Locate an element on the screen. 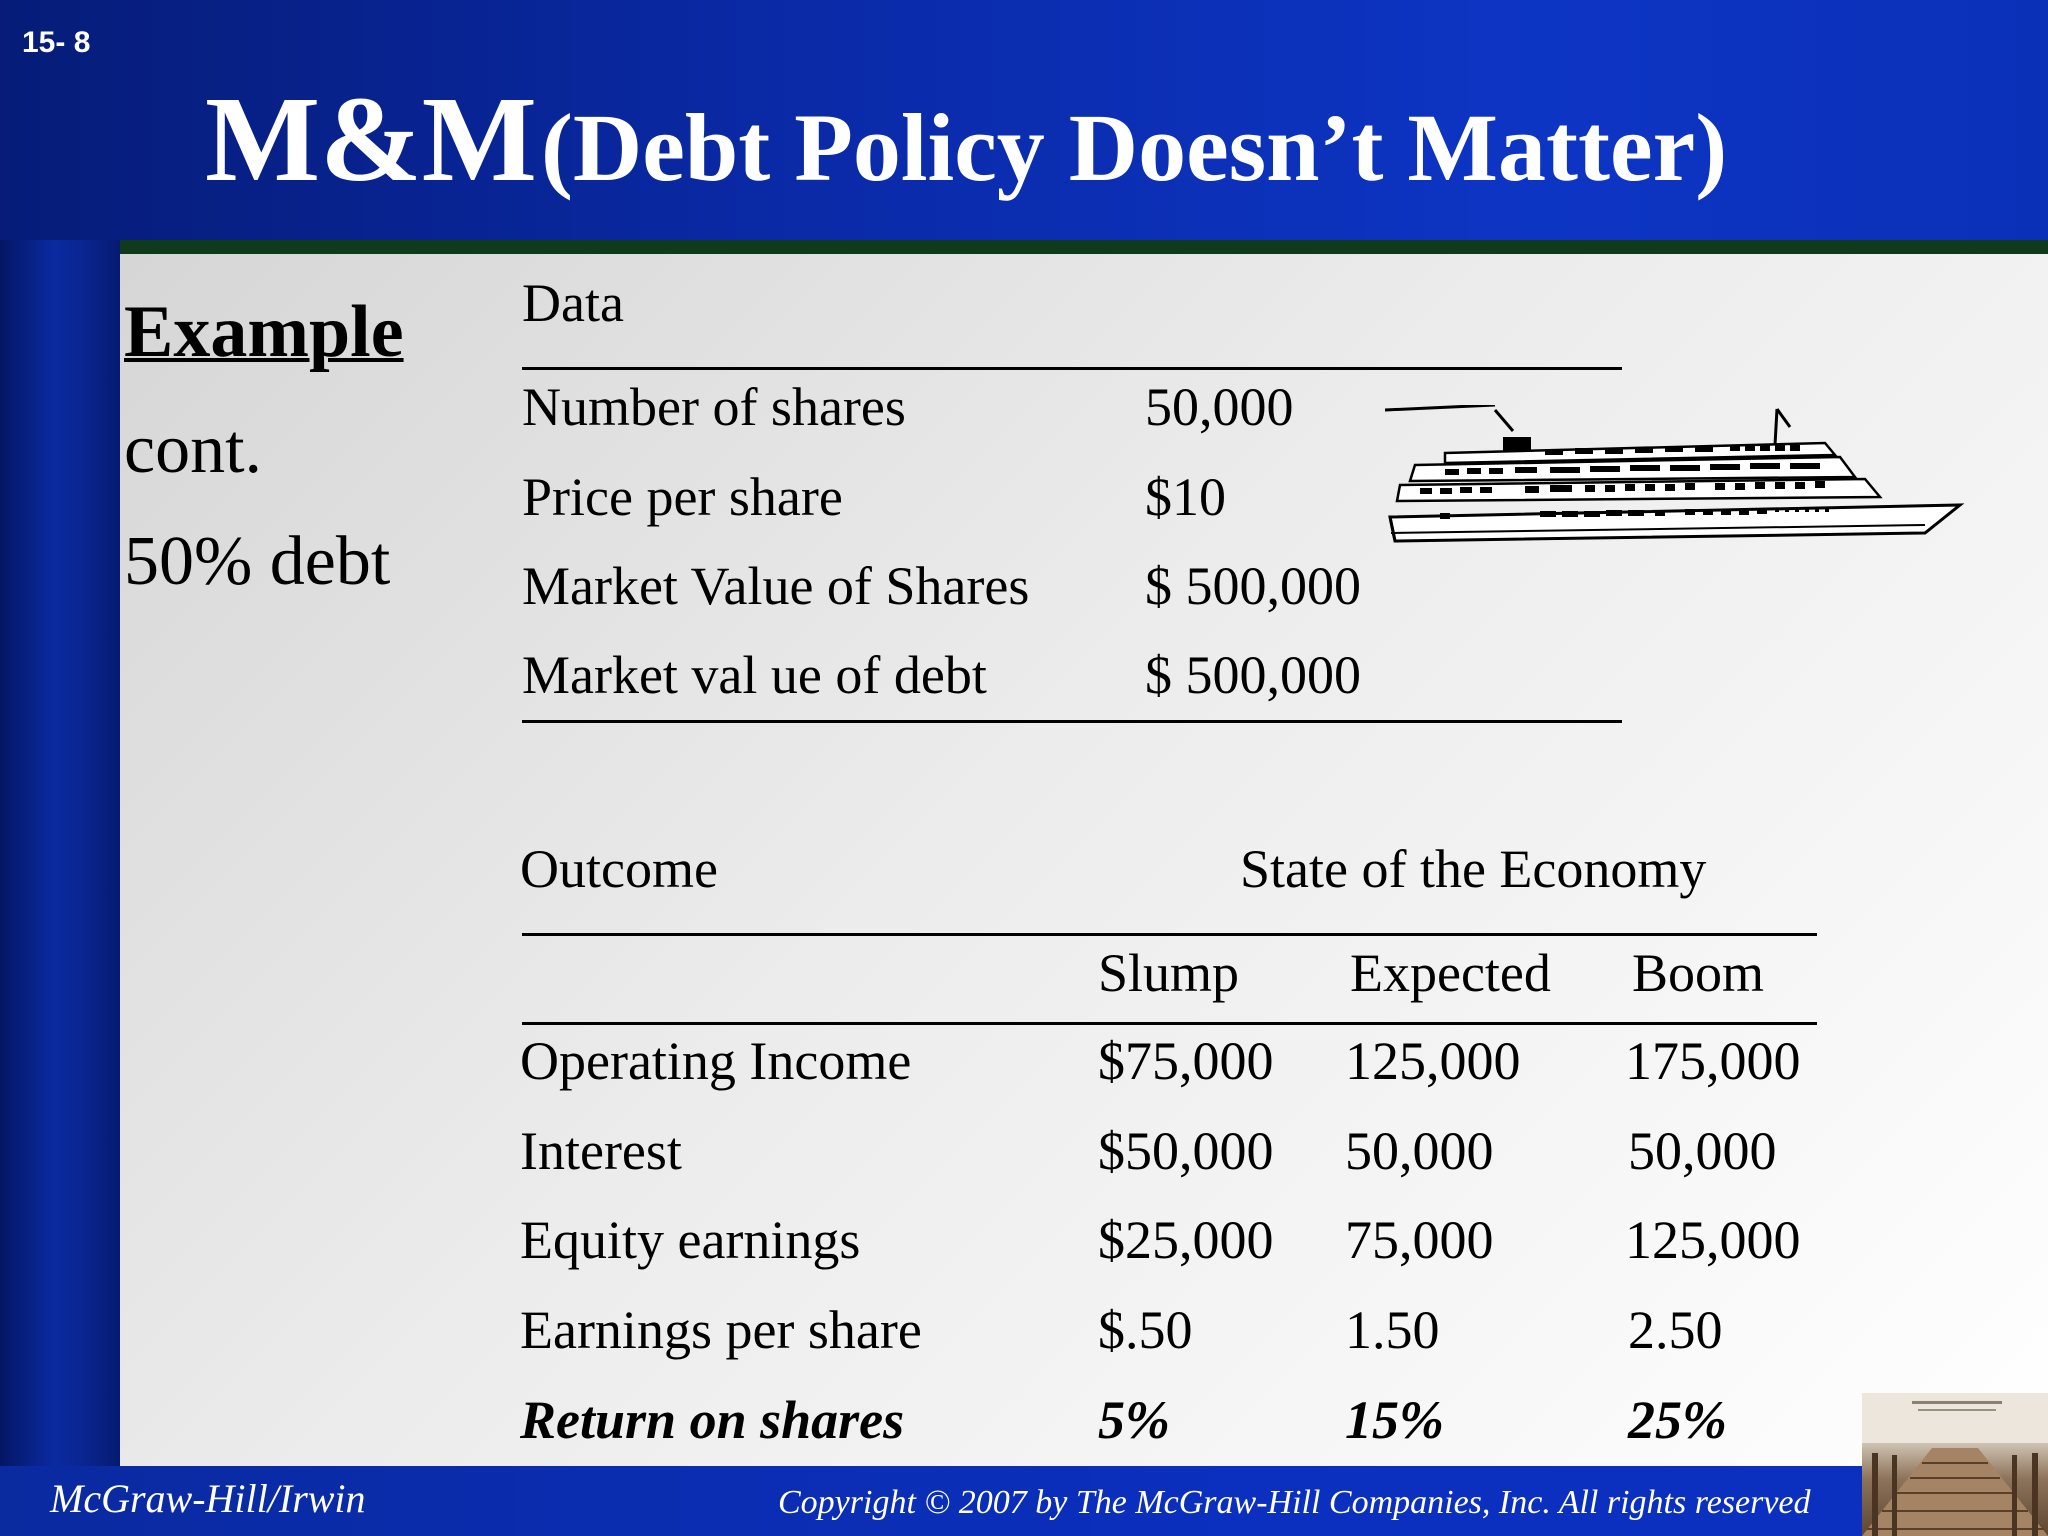  debt-label: 50% debt is located at coordinates (257, 561).